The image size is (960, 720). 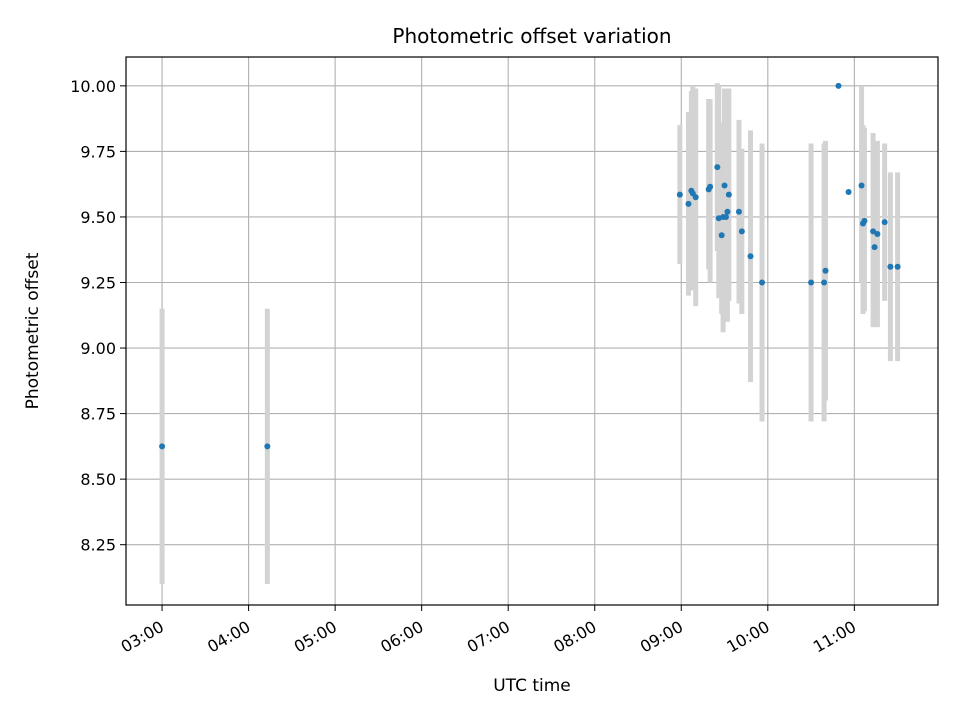 I want to click on y-tick-label: 9.25, so click(x=98, y=282).